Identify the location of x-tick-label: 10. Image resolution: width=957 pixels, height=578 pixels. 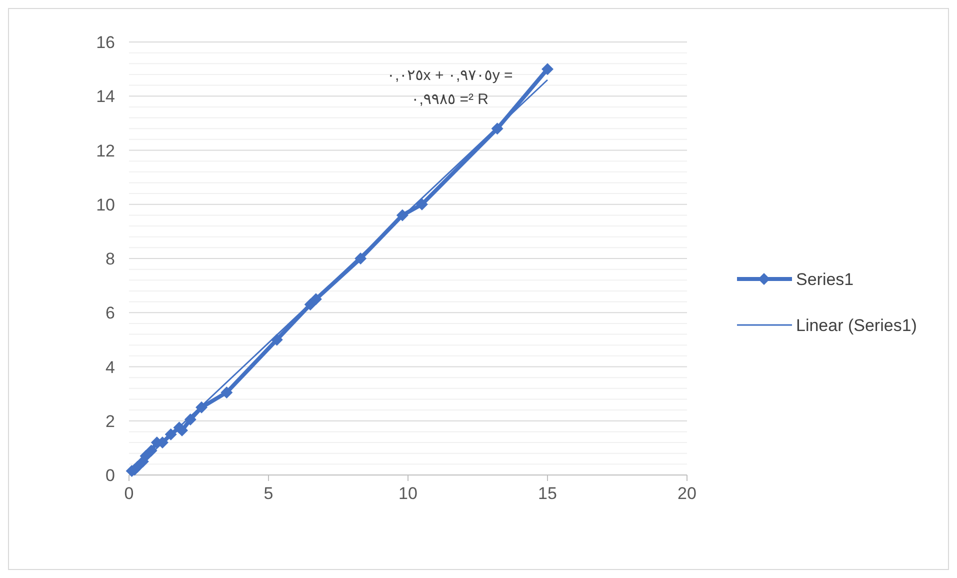
(408, 493).